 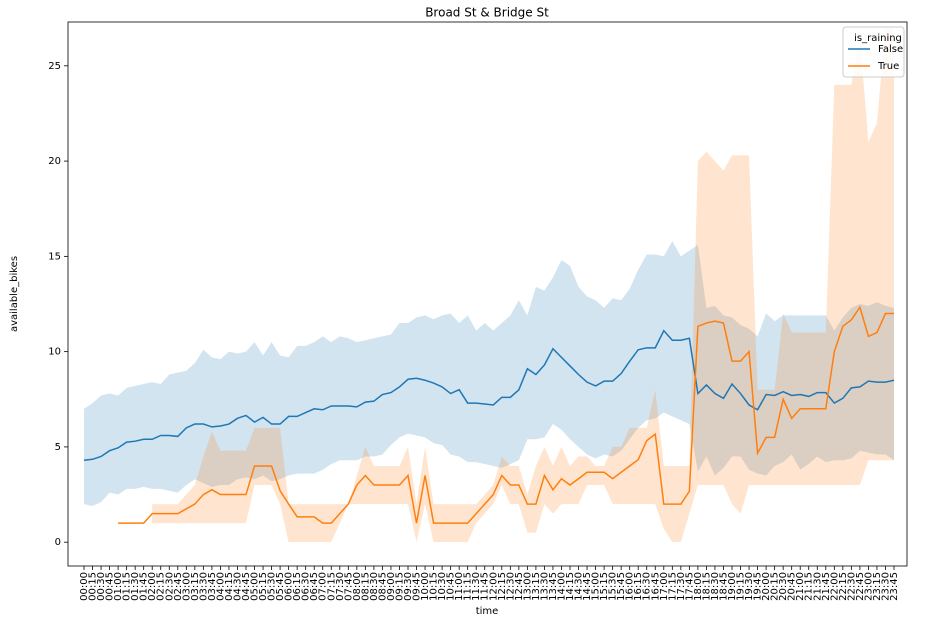 I want to click on y-tick-label: 20, so click(x=54, y=161).